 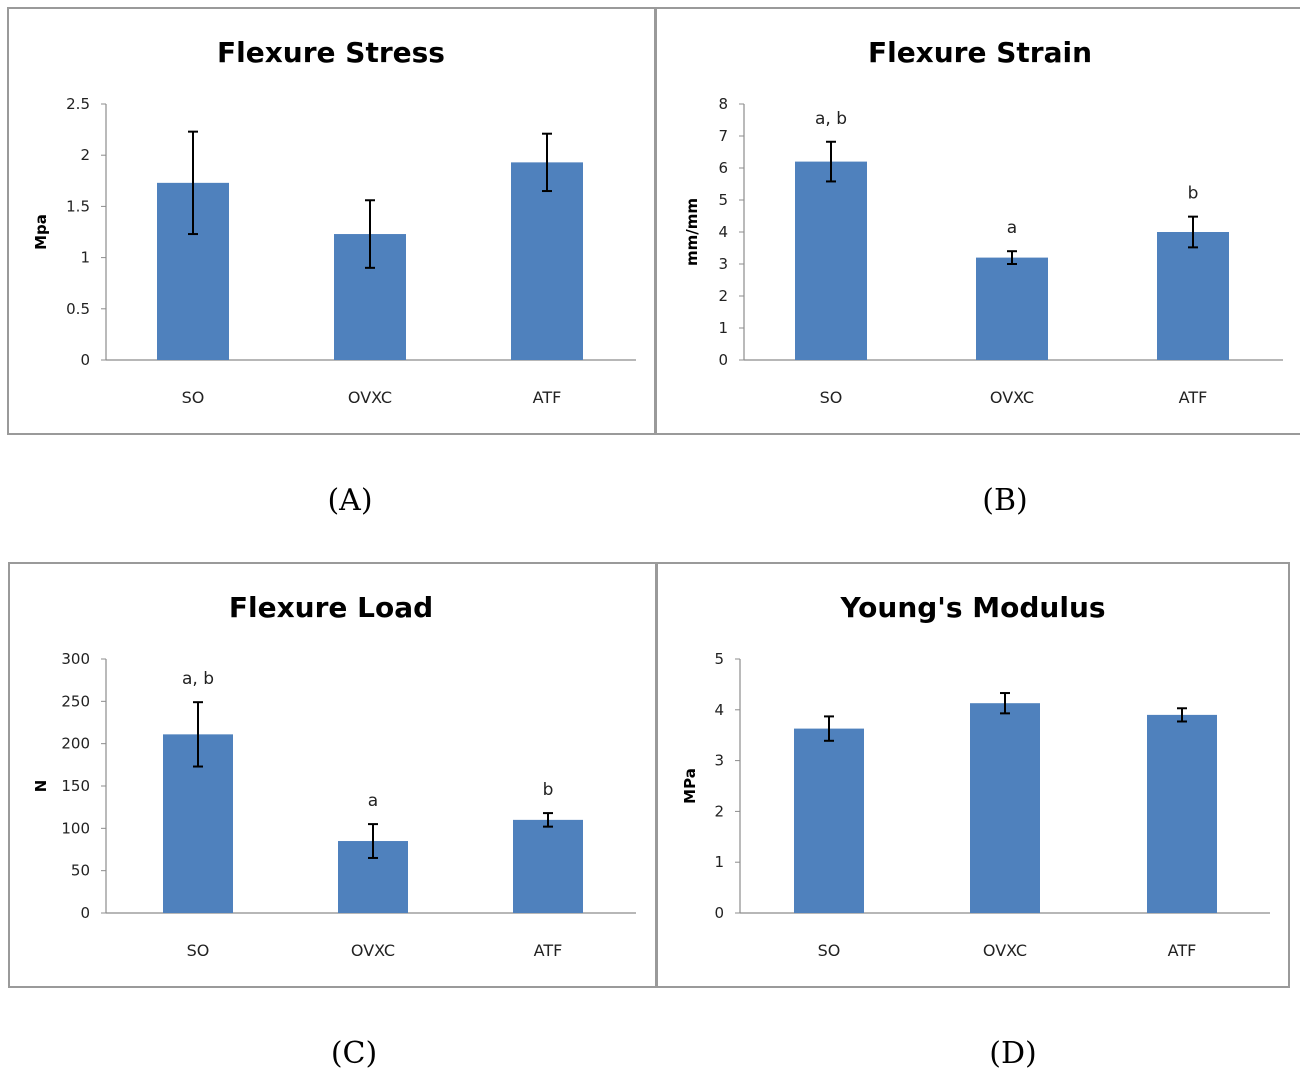 I want to click on panel-a-title: Flexure Stress, so click(x=331, y=52).